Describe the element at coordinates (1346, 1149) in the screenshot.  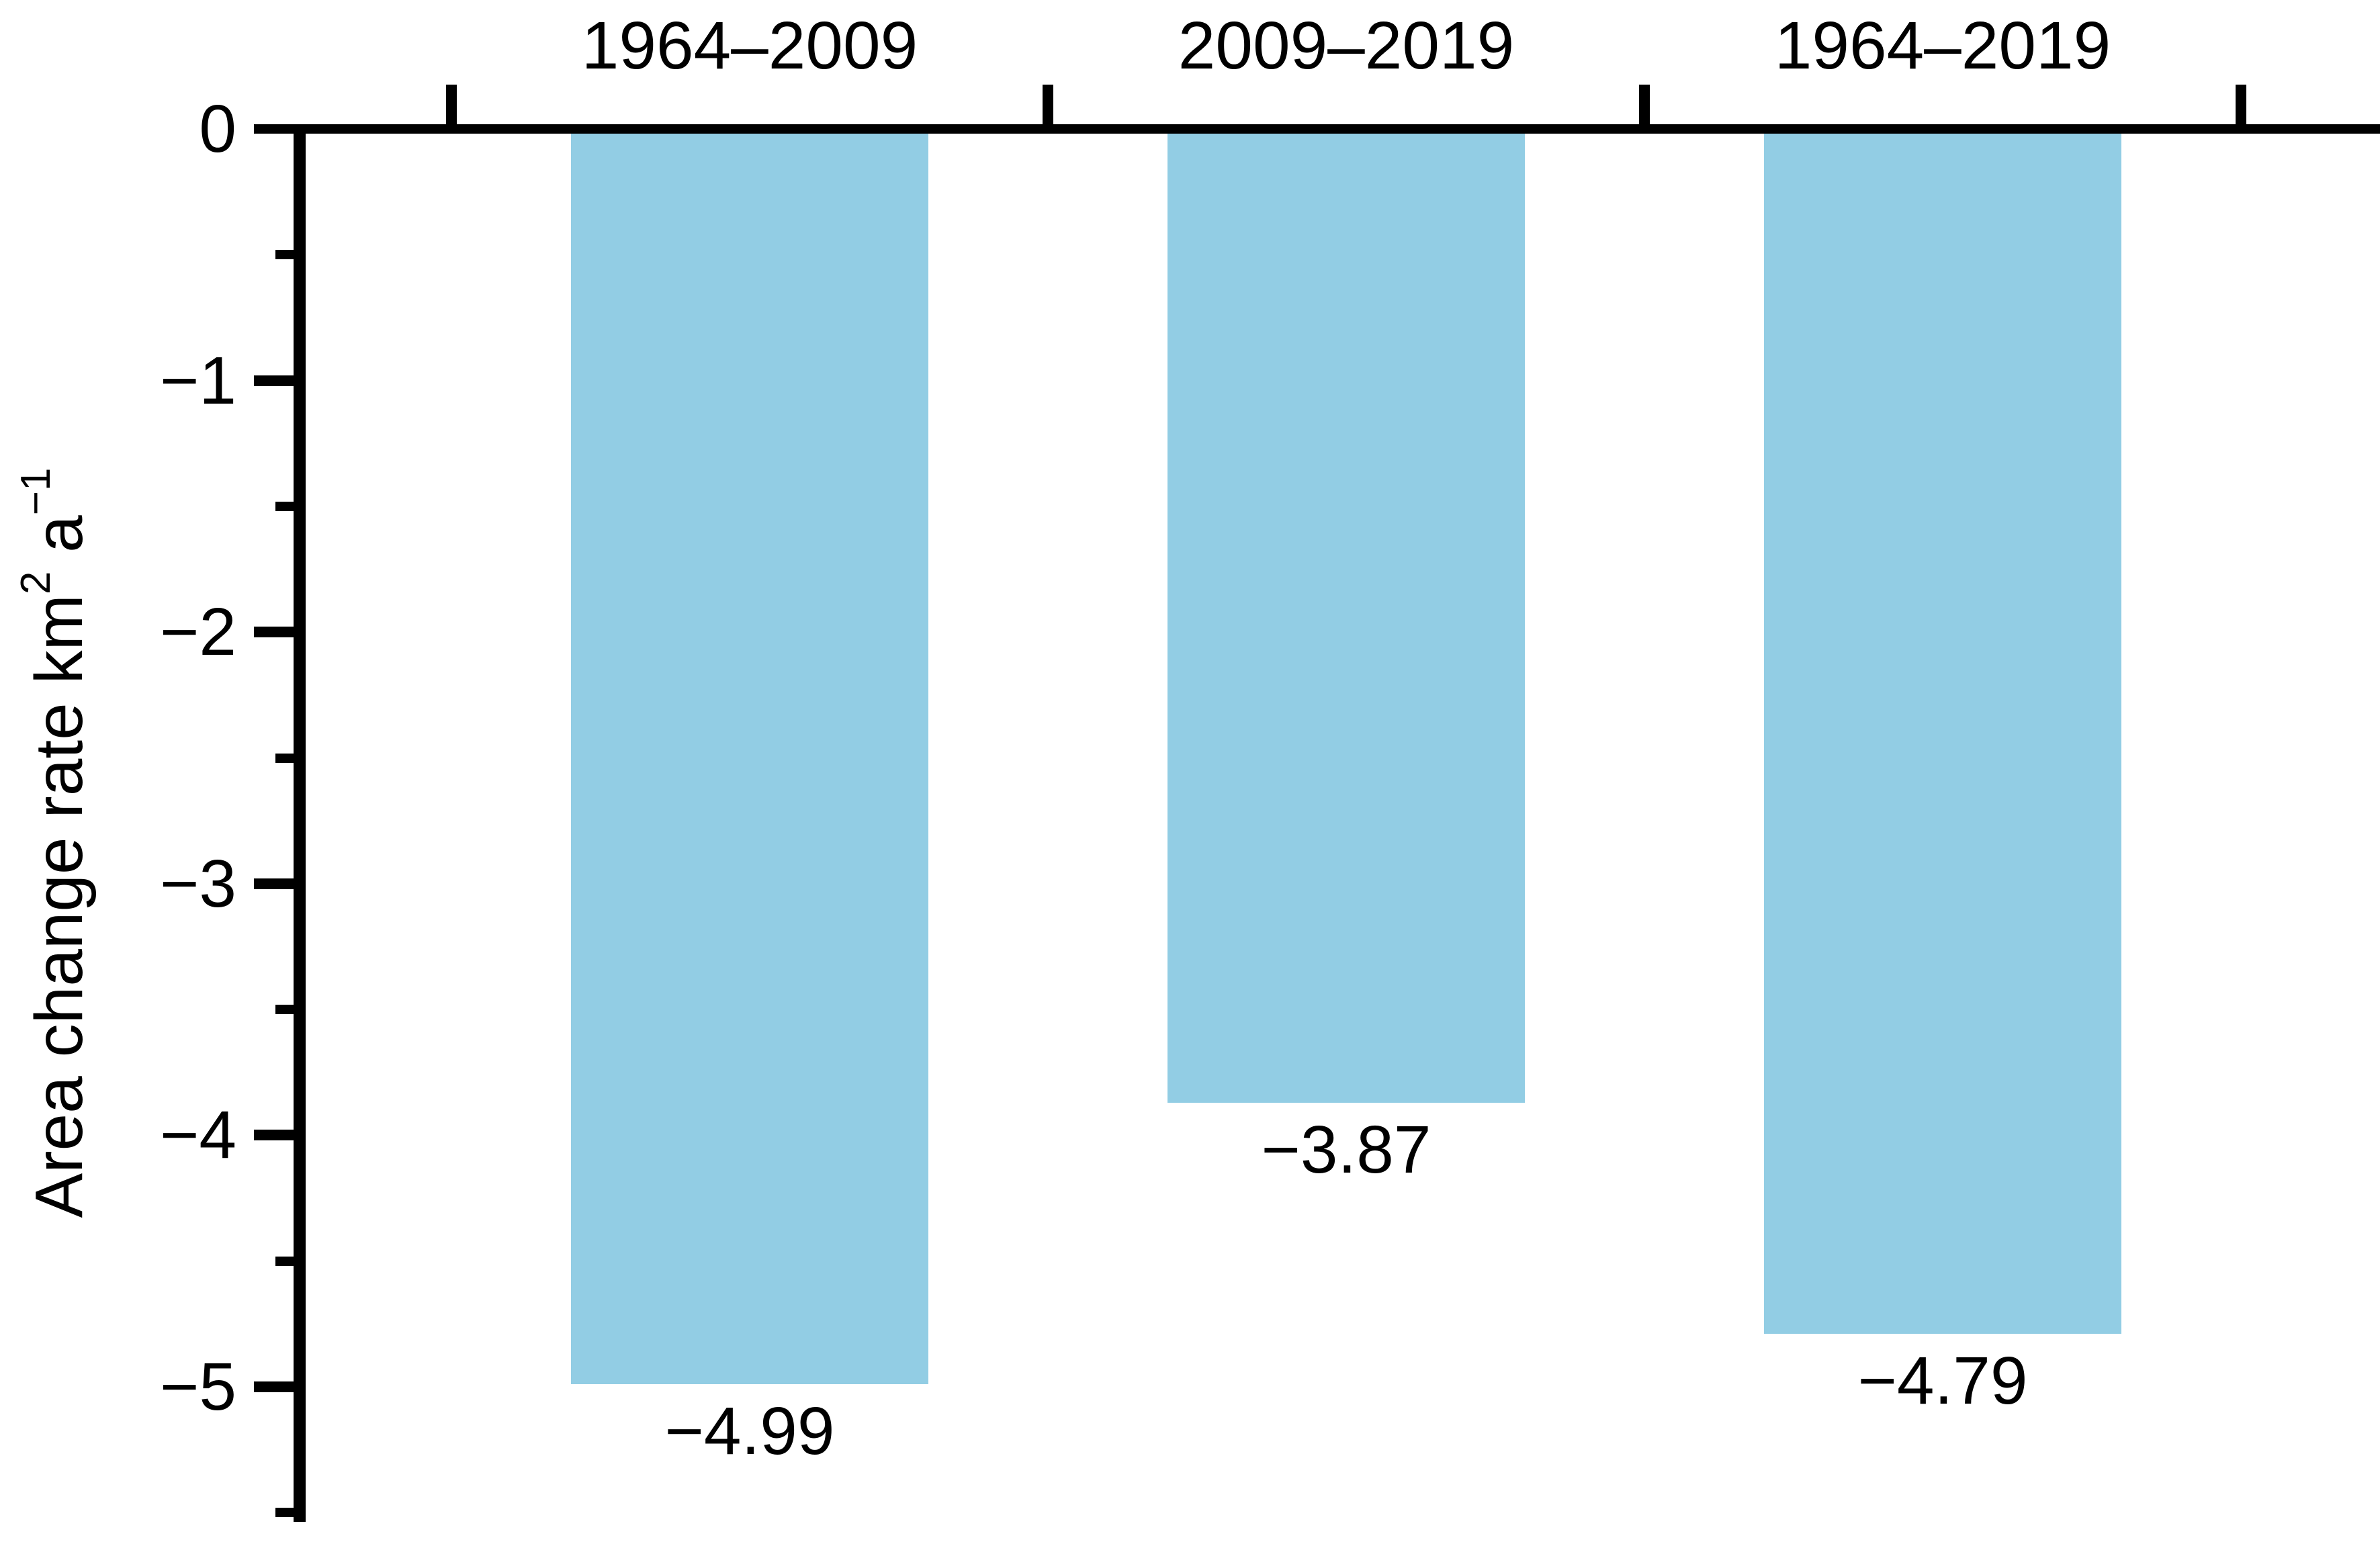
I see `bar-value-label: −3.87` at that location.